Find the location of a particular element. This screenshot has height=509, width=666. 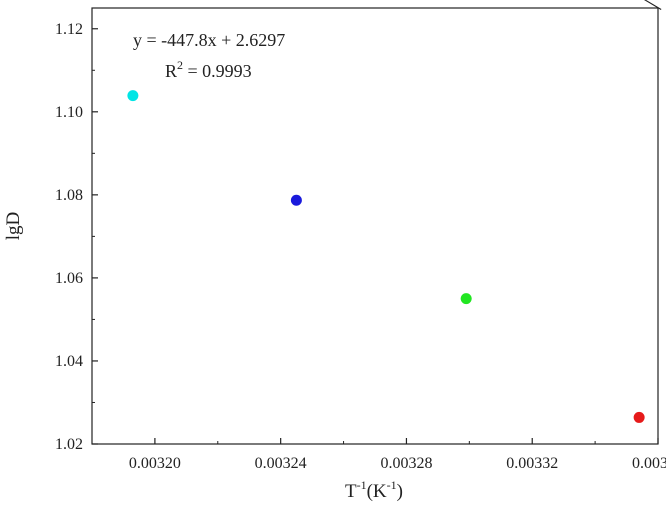

y-tick-label: 1.02 is located at coordinates (69, 444).